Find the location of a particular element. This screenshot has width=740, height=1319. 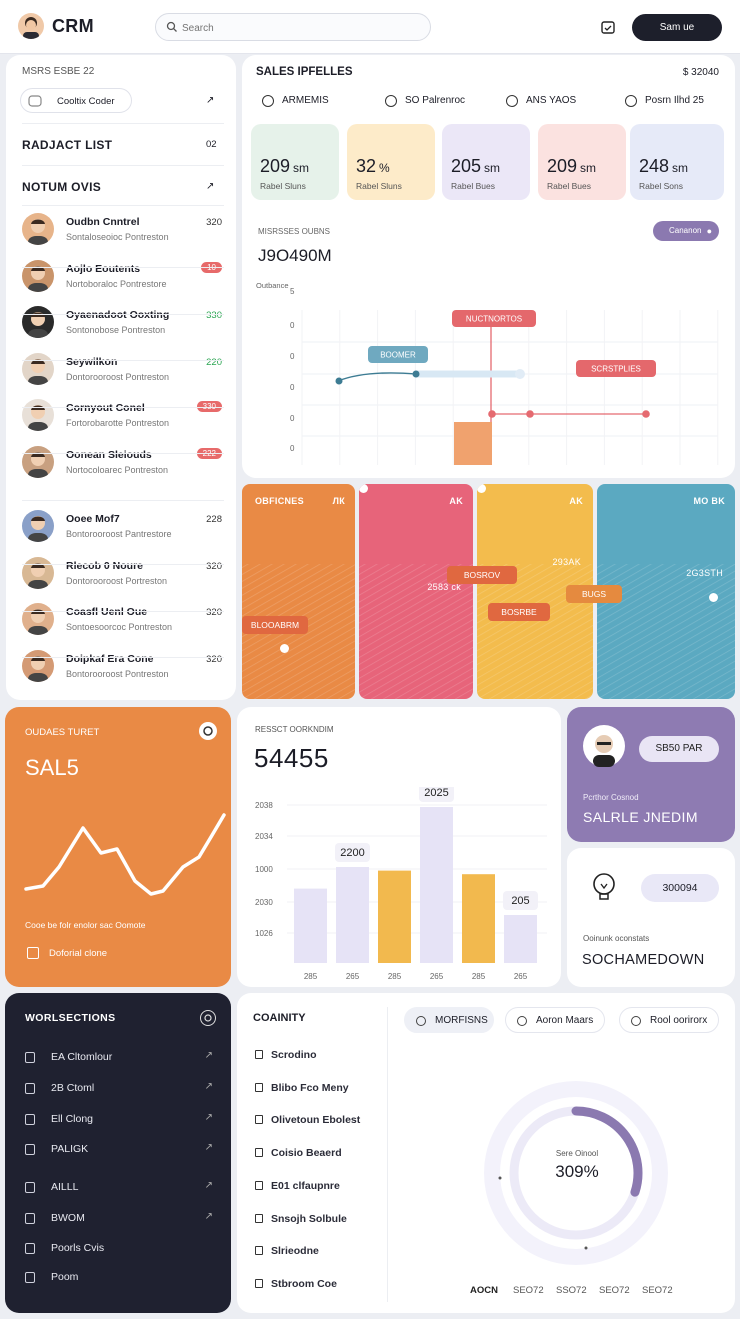

section-item: EA Cltomlour ↗ is located at coordinates (120, 1059).